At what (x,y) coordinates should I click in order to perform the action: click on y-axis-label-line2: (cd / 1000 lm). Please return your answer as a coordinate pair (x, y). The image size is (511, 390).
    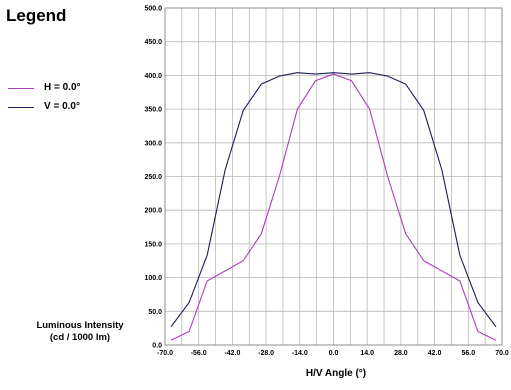
    Looking at the image, I should click on (80, 337).